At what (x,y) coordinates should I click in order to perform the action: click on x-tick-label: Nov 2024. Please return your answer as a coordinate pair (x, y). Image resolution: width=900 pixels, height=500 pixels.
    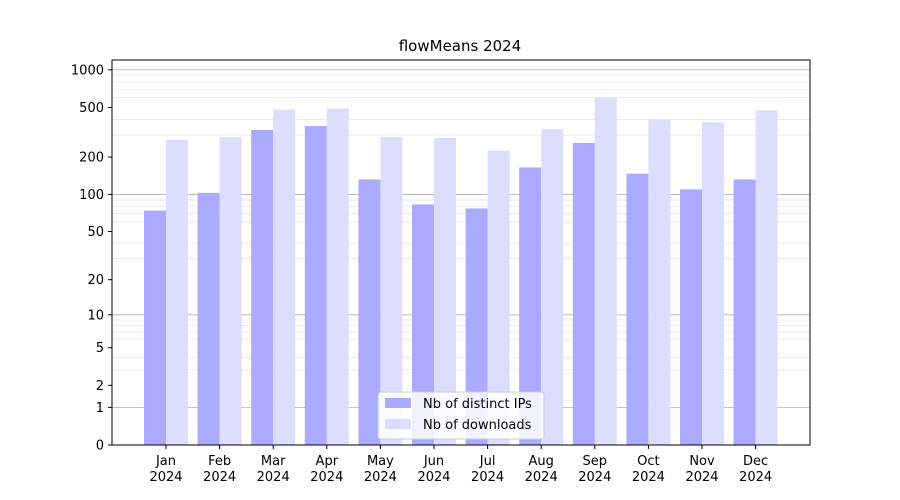
    Looking at the image, I should click on (701, 469).